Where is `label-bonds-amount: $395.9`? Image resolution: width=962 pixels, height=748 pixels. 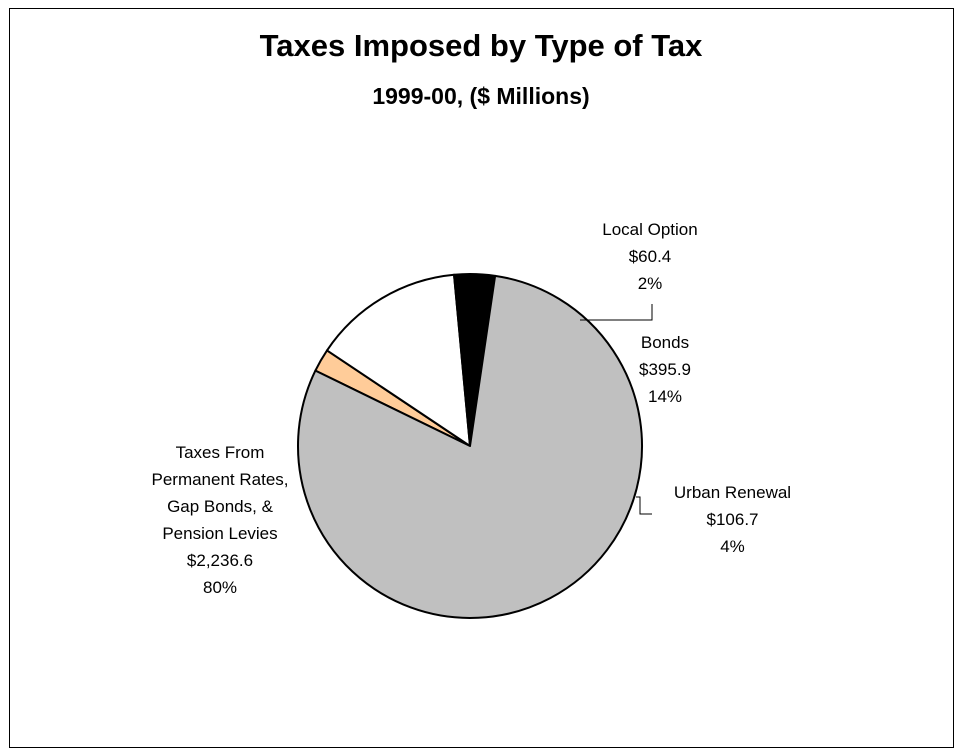 label-bonds-amount: $395.9 is located at coordinates (665, 369).